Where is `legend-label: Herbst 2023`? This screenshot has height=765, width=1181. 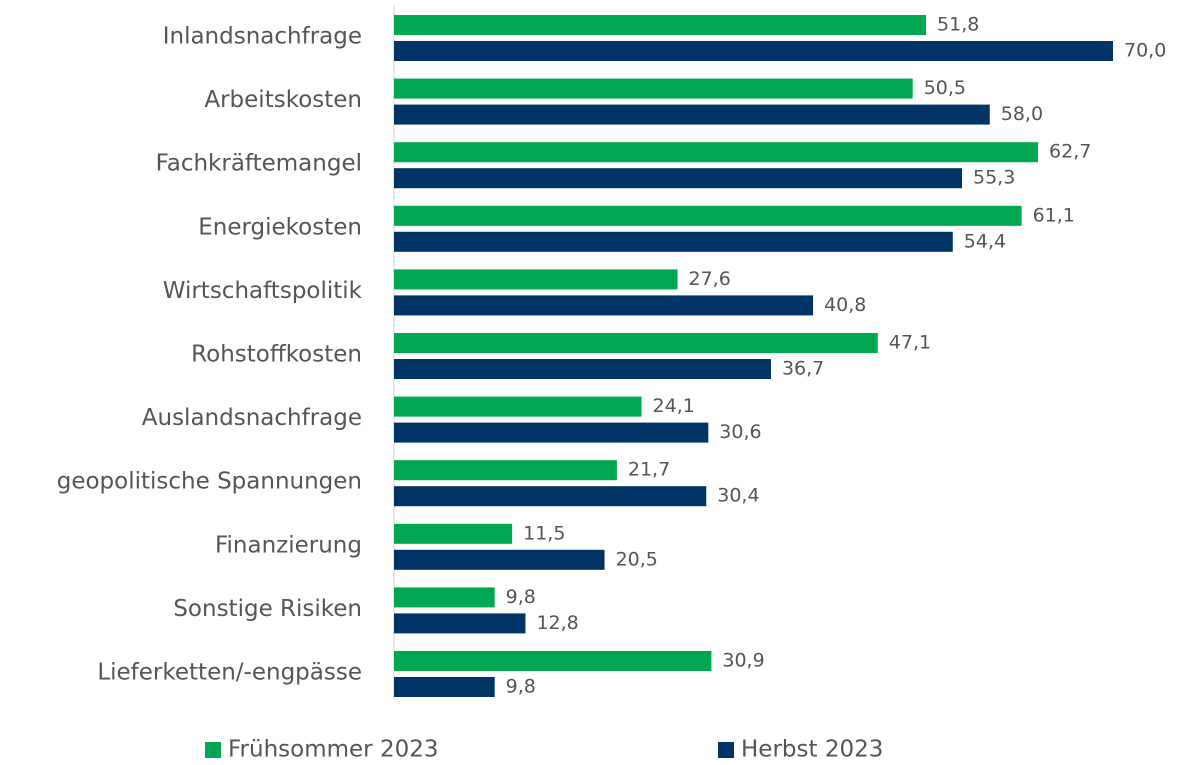
legend-label: Herbst 2023 is located at coordinates (812, 750).